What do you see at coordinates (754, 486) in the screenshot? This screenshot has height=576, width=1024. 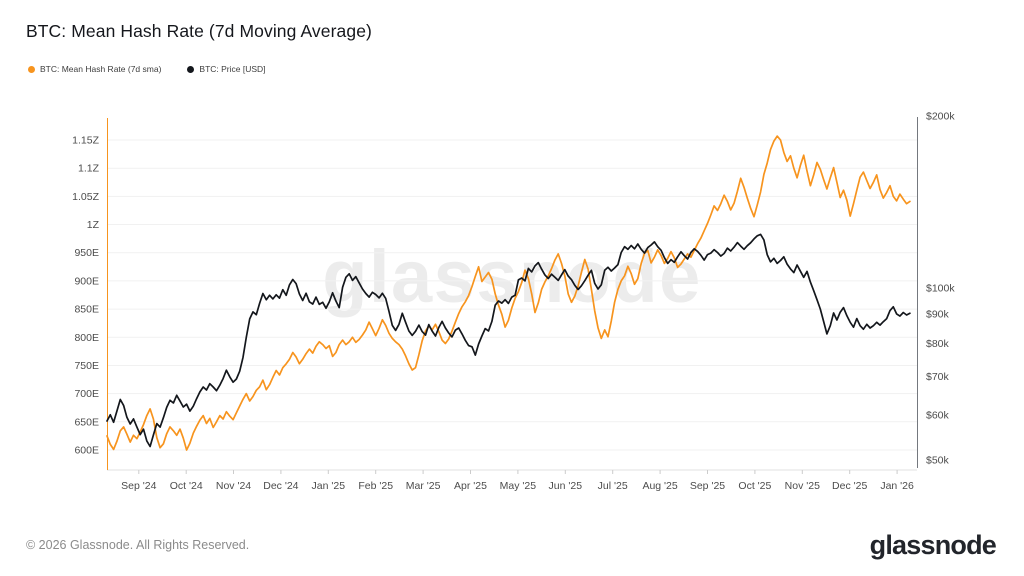 I see `x-axis-tick-label: Oct '25` at bounding box center [754, 486].